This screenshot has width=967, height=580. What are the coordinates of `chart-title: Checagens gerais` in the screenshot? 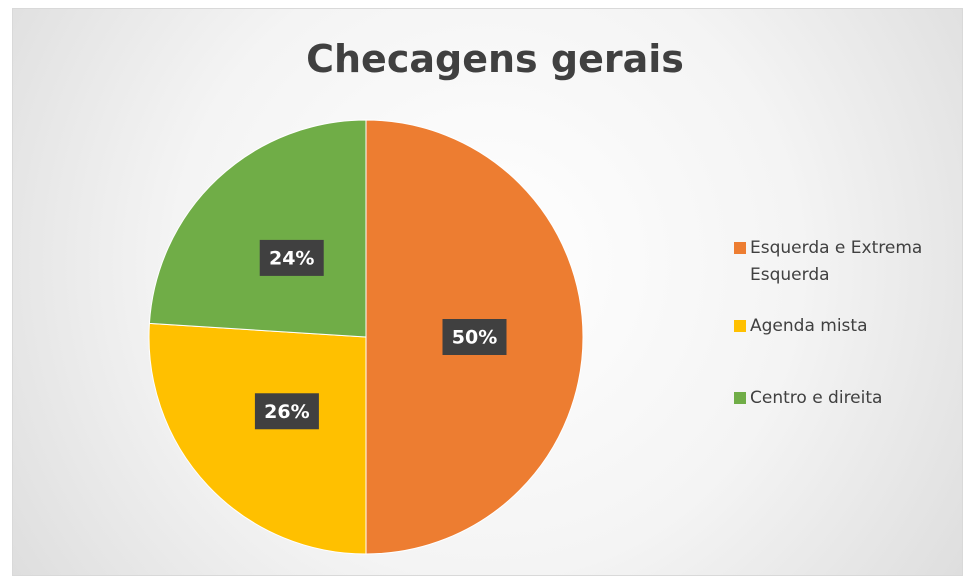 It's located at (495, 59).